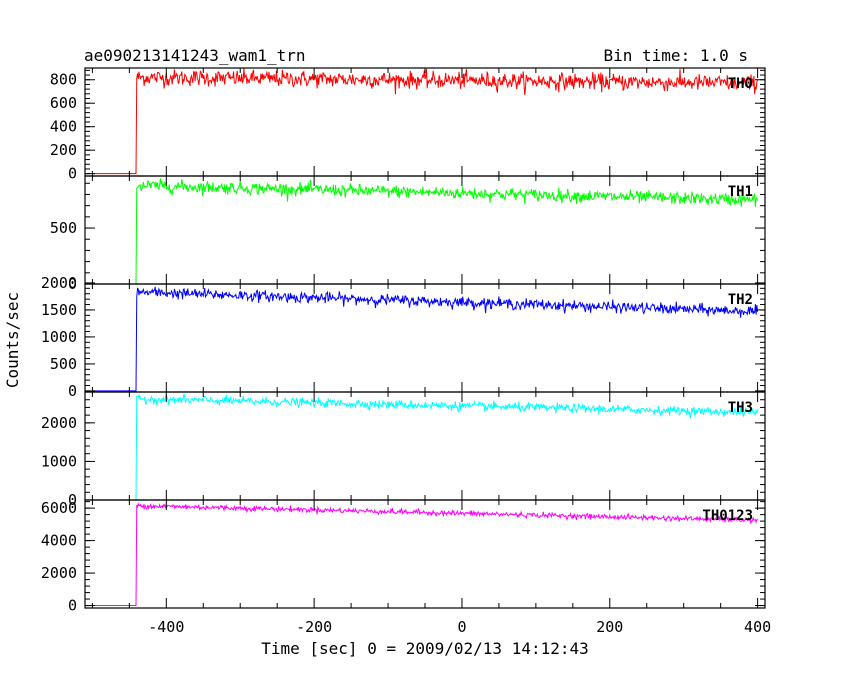 The image size is (850, 685). What do you see at coordinates (757, 627) in the screenshot?
I see `x-tick-label: 400` at bounding box center [757, 627].